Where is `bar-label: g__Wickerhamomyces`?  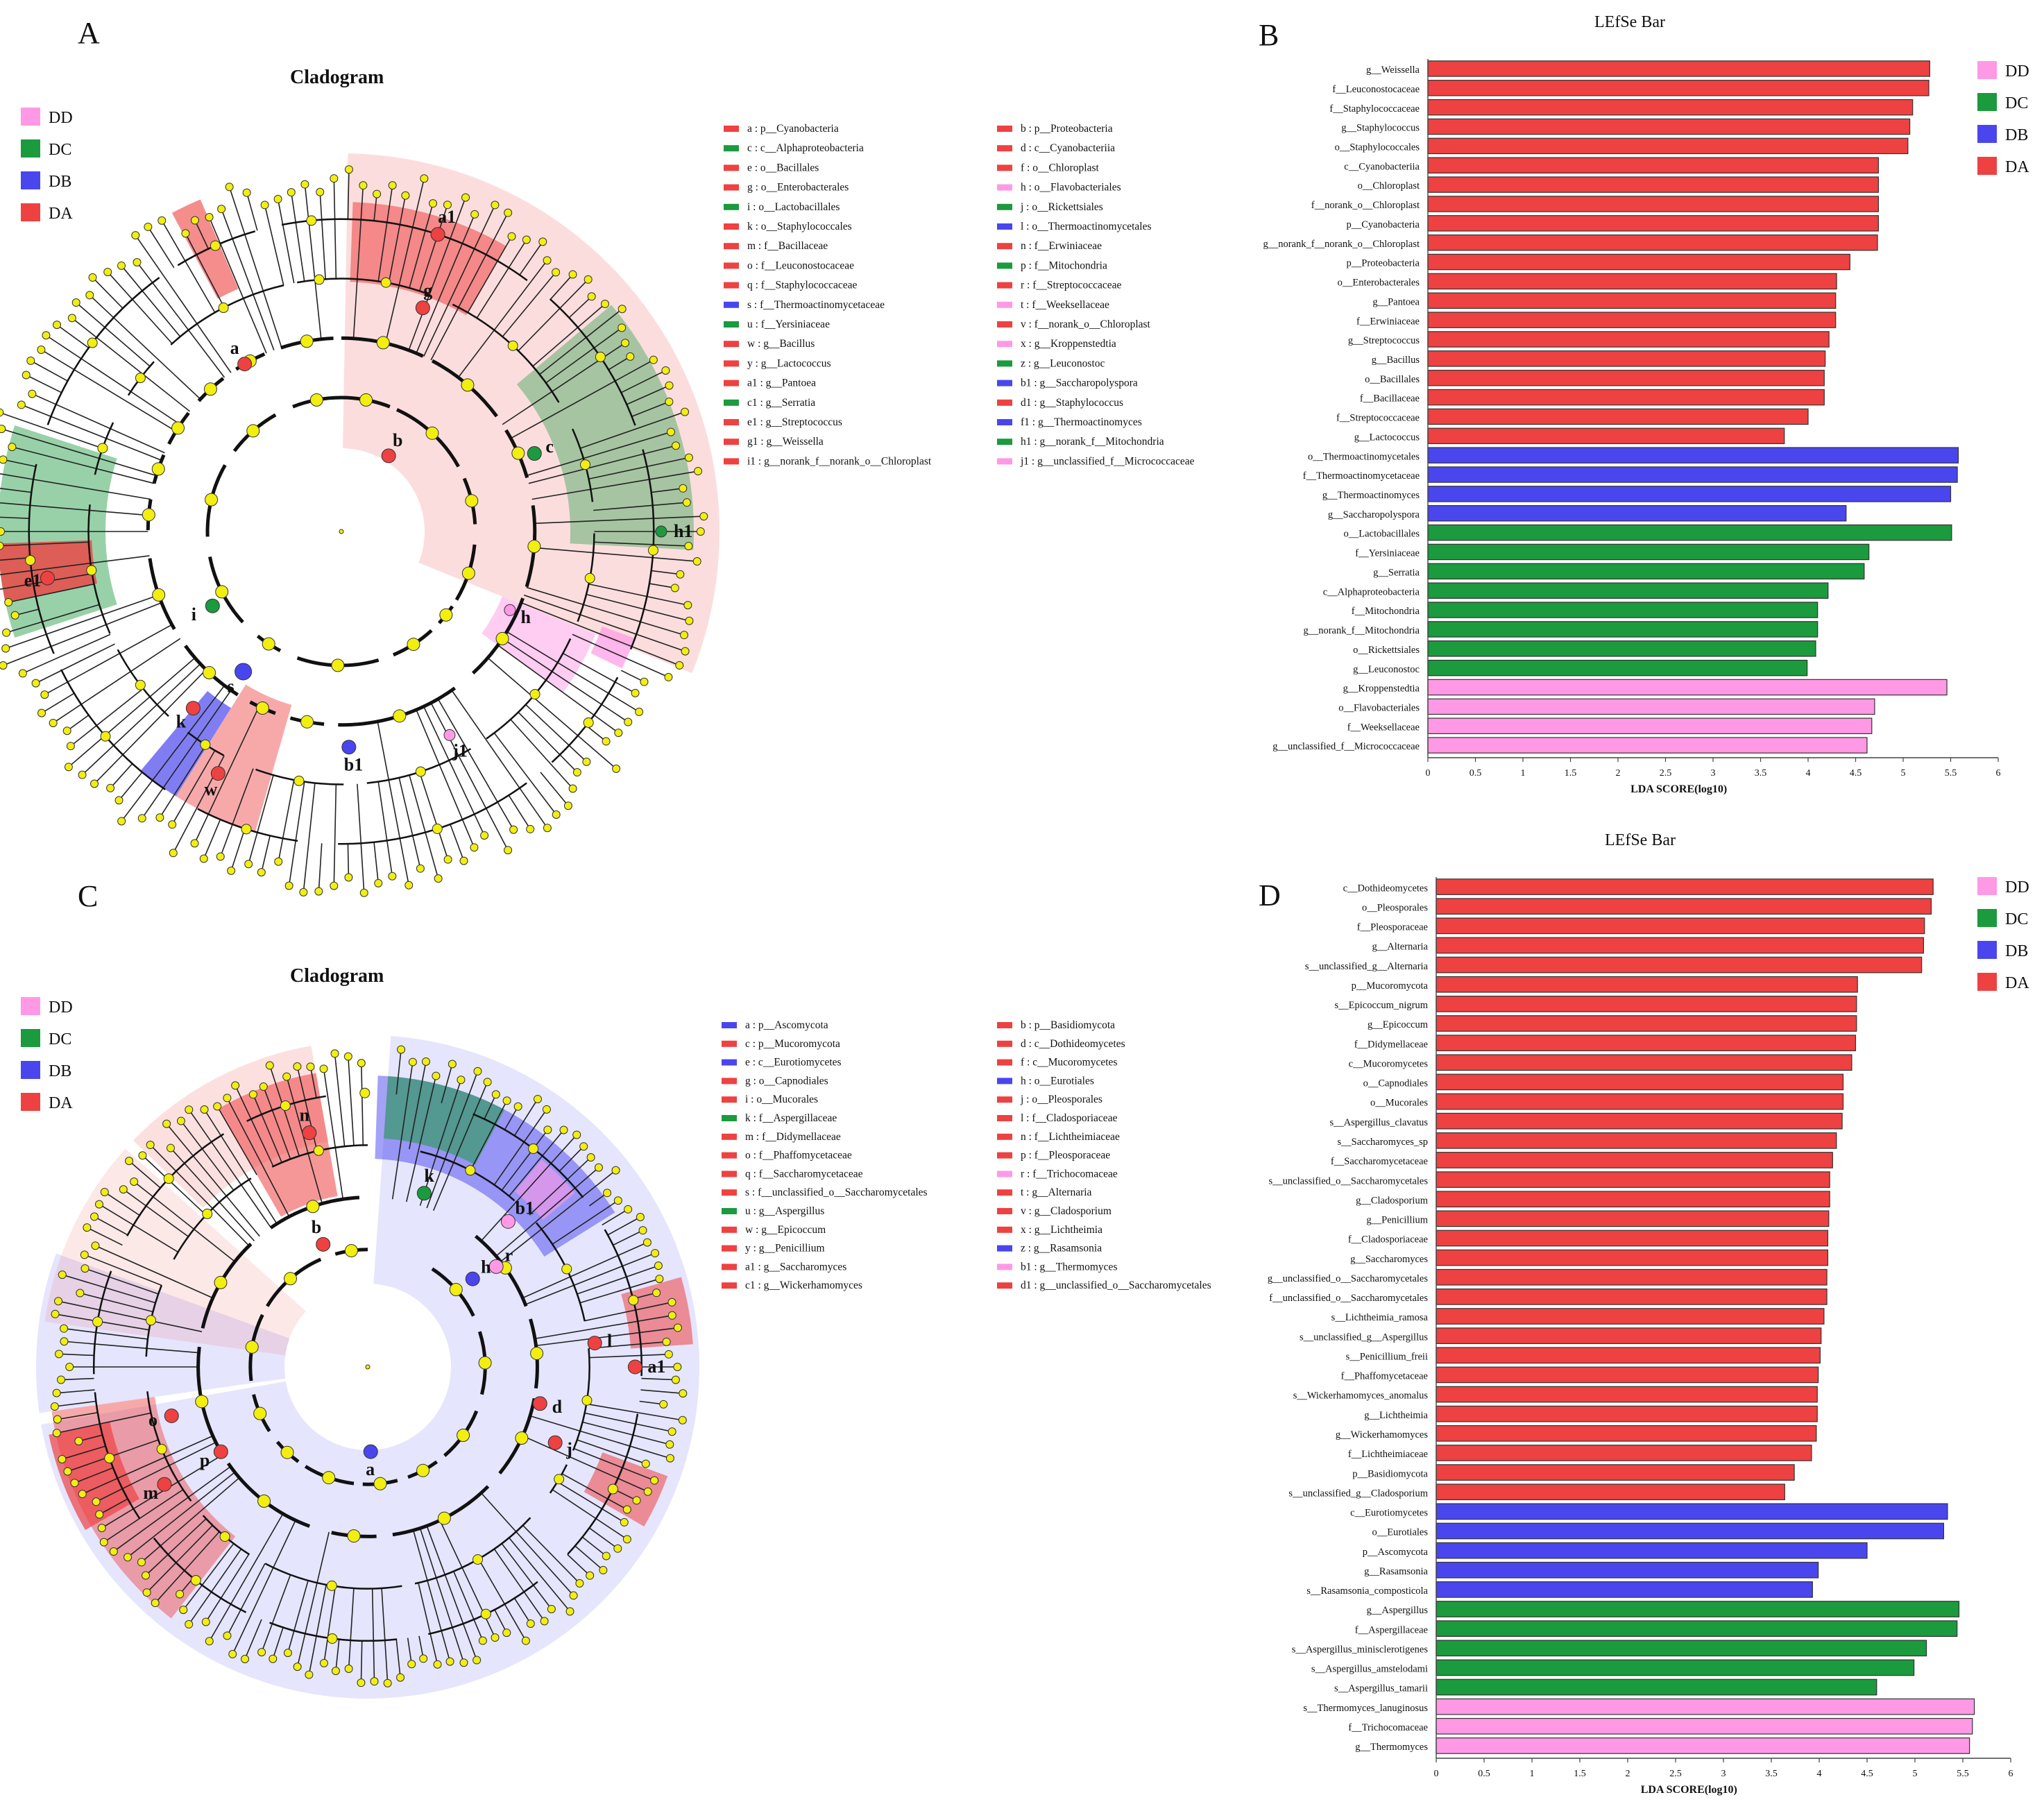 bar-label: g__Wickerhamomyces is located at coordinates (1382, 1434).